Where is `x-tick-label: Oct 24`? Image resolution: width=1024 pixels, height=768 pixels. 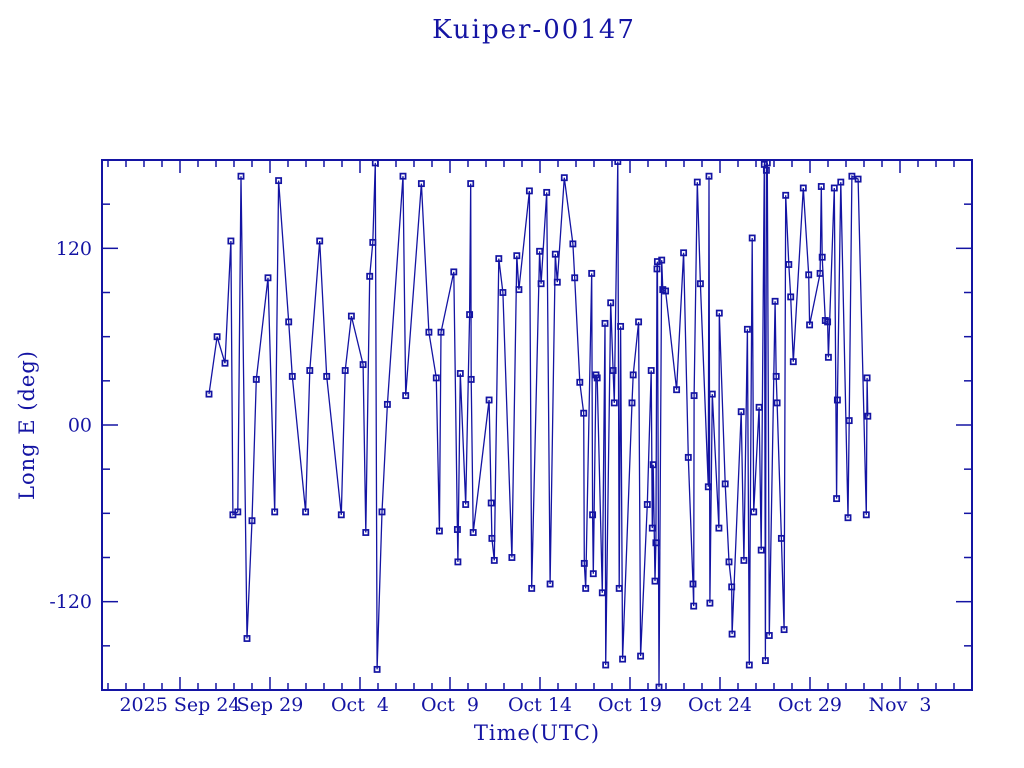 x-tick-label: Oct 24 is located at coordinates (720, 705).